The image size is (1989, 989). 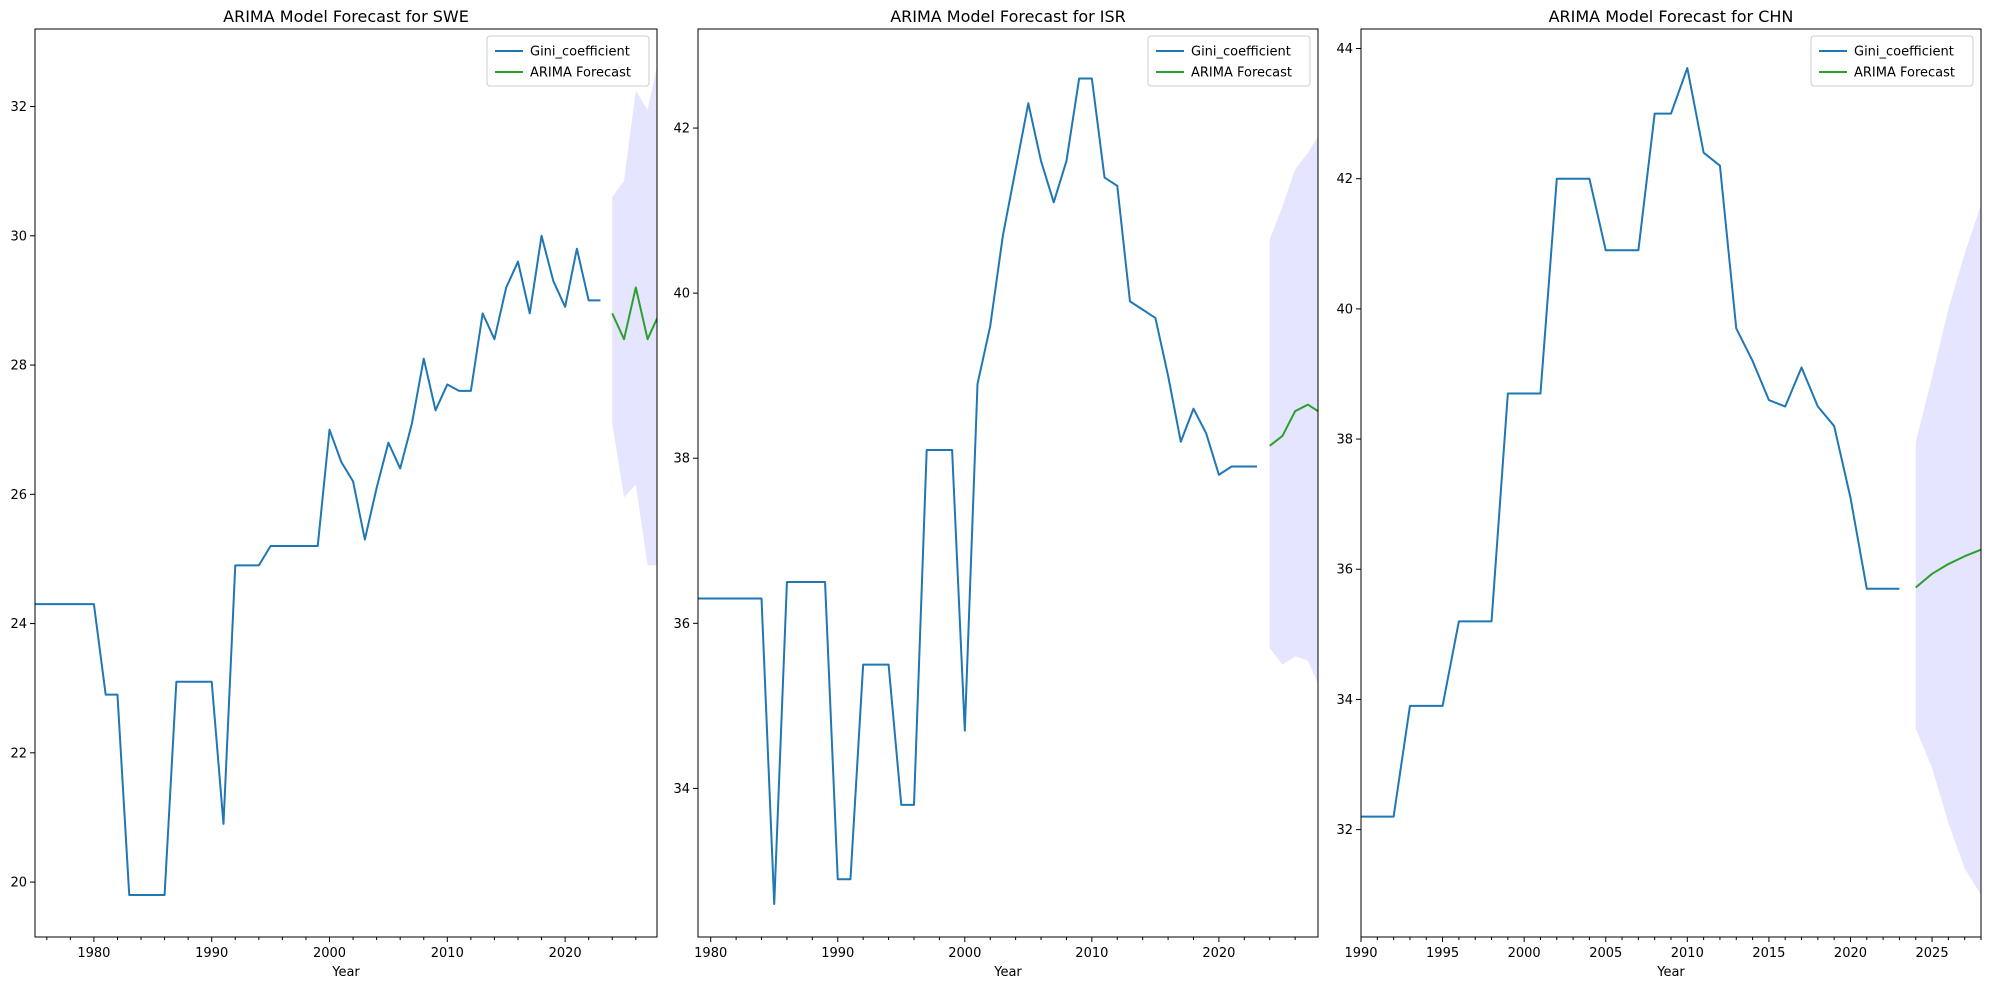 What do you see at coordinates (1932, 953) in the screenshot?
I see `x-tick-label: 2025` at bounding box center [1932, 953].